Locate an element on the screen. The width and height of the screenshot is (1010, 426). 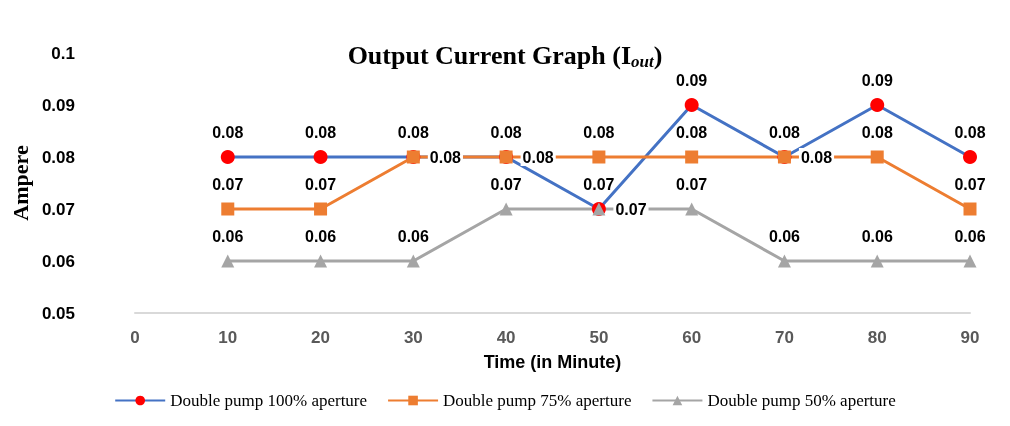
x-tick-label: 80 is located at coordinates (877, 337).